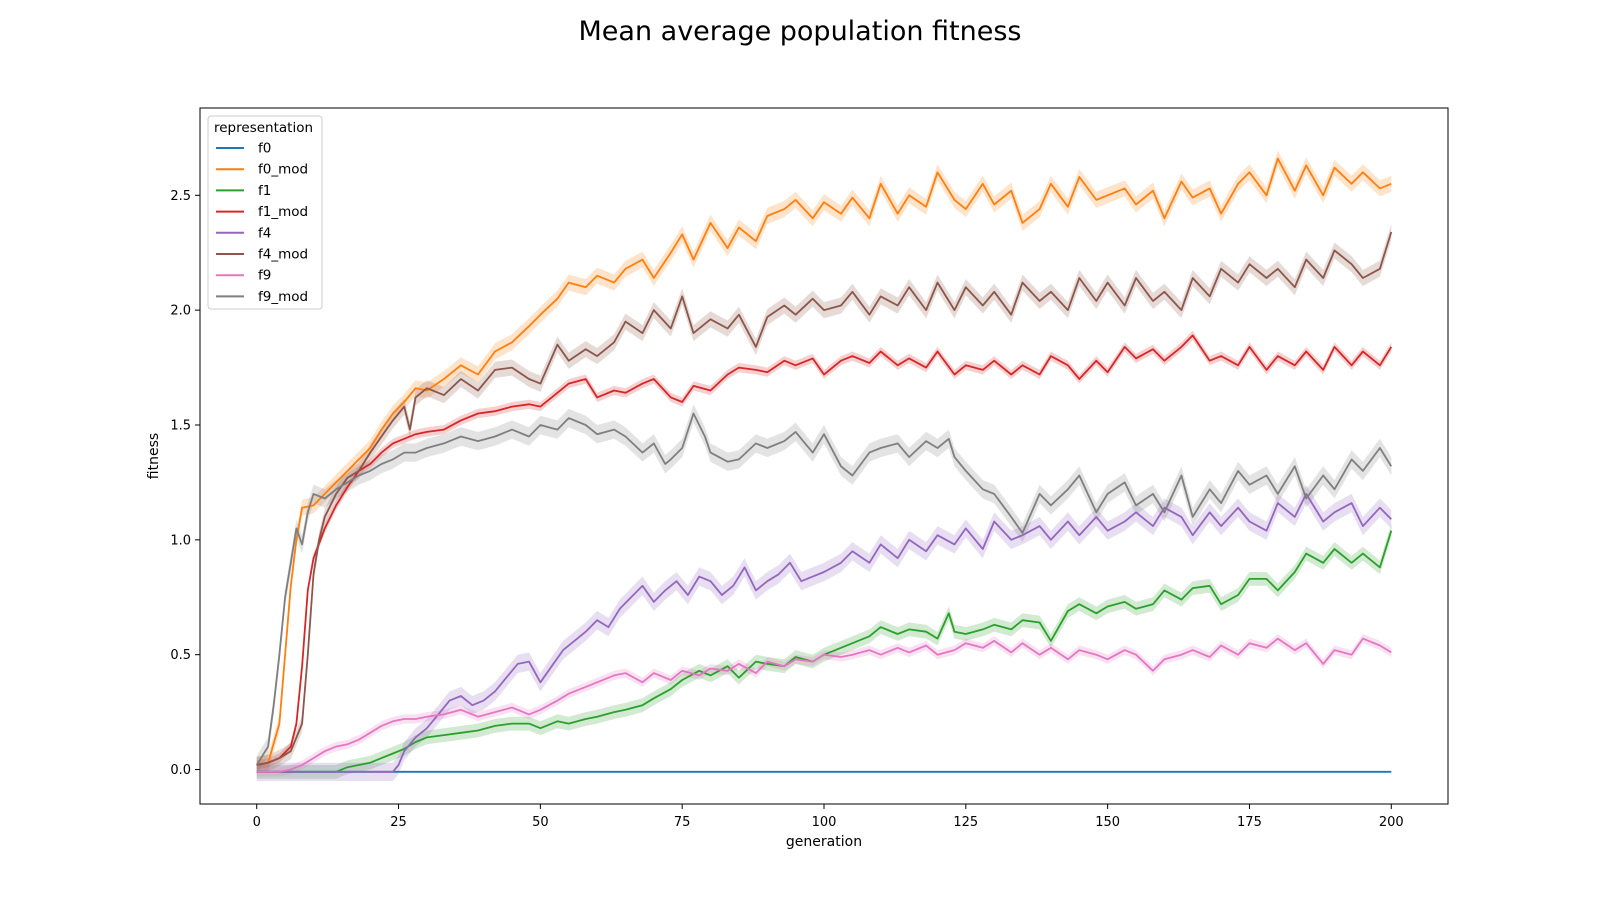 Image resolution: width=1600 pixels, height=900 pixels. Describe the element at coordinates (264, 276) in the screenshot. I see `legend-label: f9` at that location.